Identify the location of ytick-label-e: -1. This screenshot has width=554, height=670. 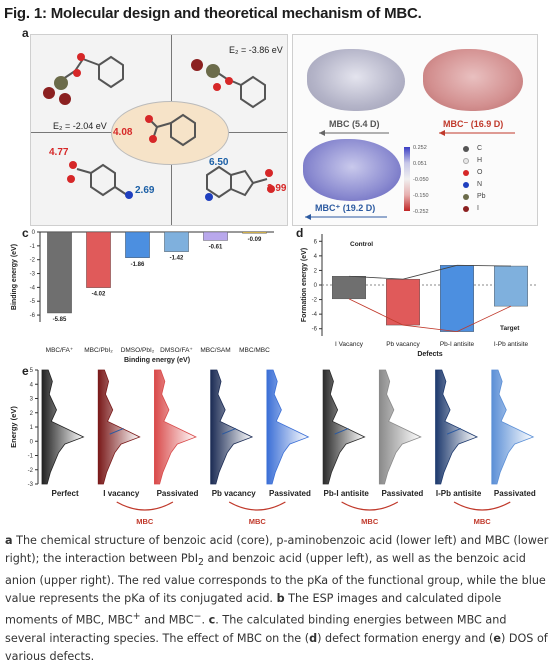
(31, 457).